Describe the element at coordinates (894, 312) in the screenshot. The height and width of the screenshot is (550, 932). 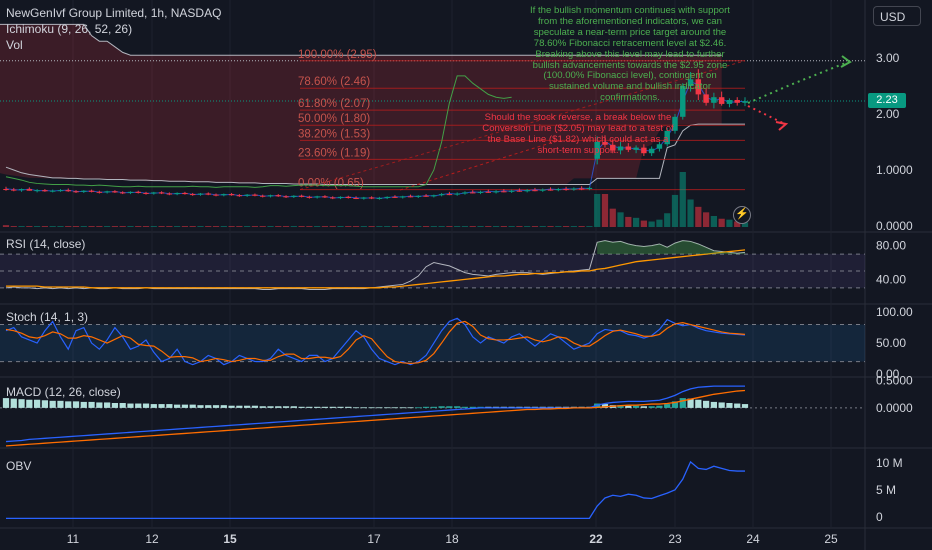
I see `stoch-tick-label: 100.00` at that location.